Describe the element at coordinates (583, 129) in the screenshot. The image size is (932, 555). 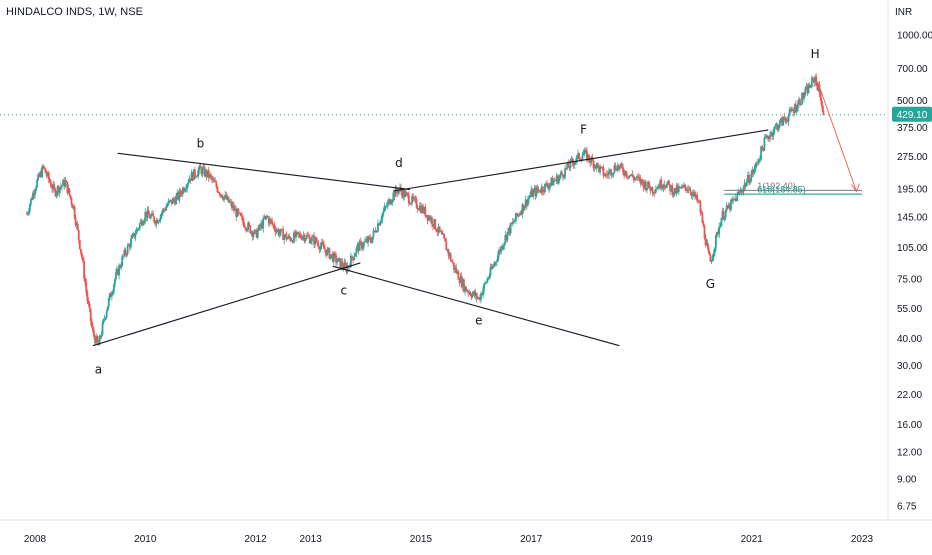
I see `wave-label-F: F` at that location.